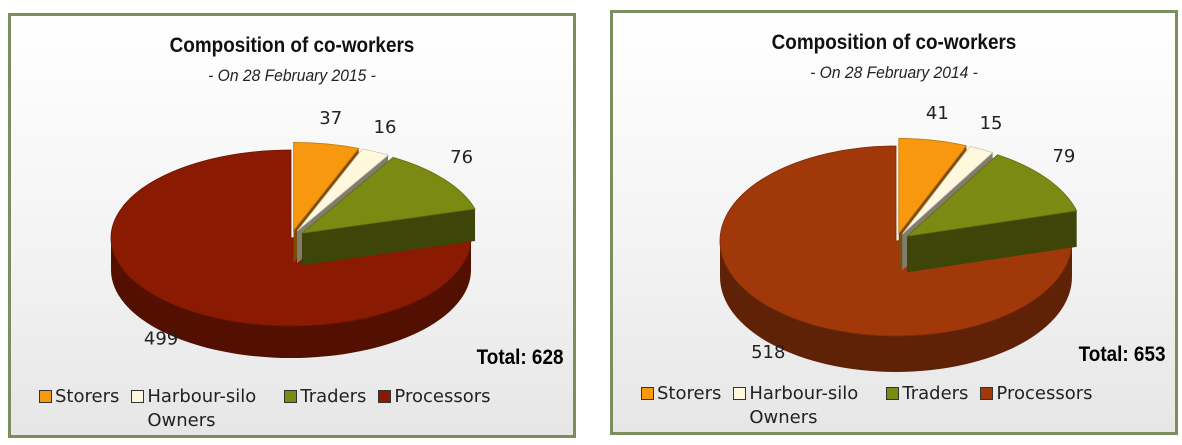  Describe the element at coordinates (519, 357) in the screenshot. I see `total-annotation: Total: 628` at that location.